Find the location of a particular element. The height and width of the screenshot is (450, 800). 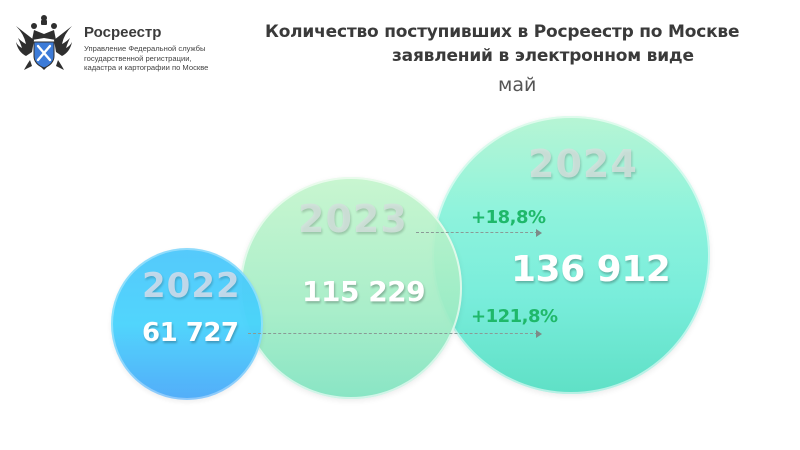

bubble-year-2024: 2024 is located at coordinates (583, 164).